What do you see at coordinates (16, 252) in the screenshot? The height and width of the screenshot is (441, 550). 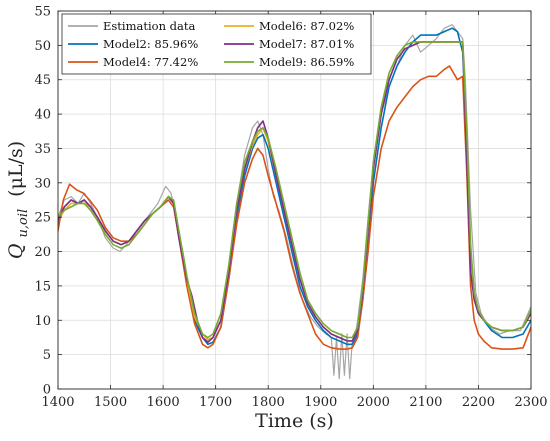 I see `y-axis-label-main: Q` at bounding box center [16, 252].